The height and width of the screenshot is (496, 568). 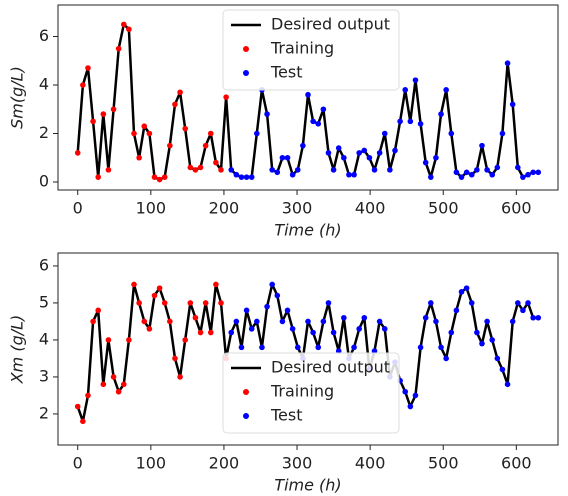 I want to click on y-tick-label: 0, so click(x=44, y=180).